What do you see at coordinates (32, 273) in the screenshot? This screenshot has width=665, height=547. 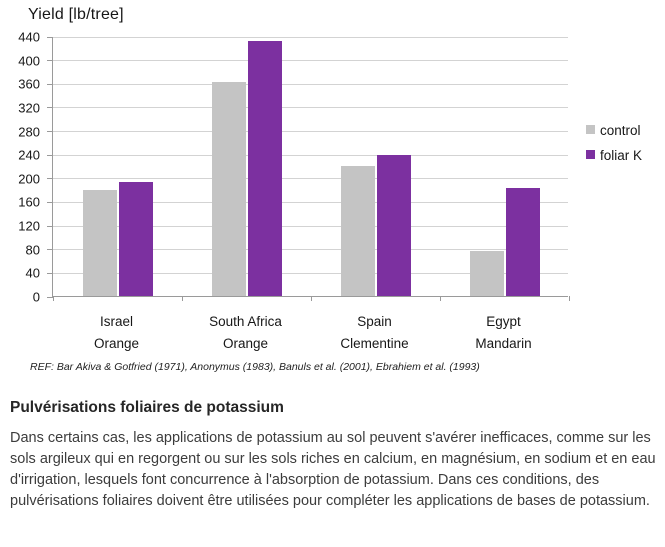 I see `y-tick-label: 40` at bounding box center [32, 273].